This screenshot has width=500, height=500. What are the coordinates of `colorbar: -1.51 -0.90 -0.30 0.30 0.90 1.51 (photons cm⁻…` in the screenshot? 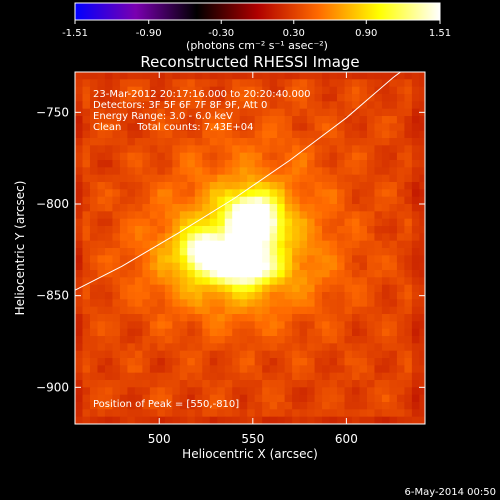 It's located at (256, 27).